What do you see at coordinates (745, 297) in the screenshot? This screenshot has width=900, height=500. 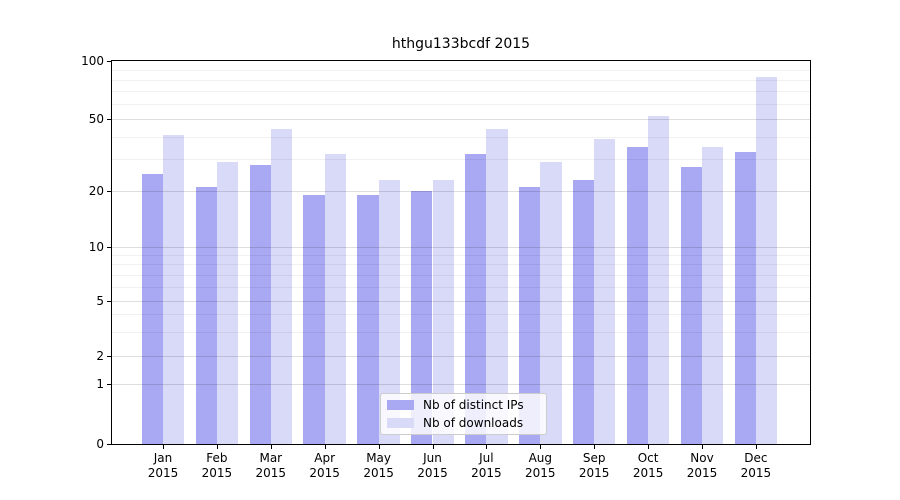 I see `bar-distinct-ips-dec` at bounding box center [745, 297].